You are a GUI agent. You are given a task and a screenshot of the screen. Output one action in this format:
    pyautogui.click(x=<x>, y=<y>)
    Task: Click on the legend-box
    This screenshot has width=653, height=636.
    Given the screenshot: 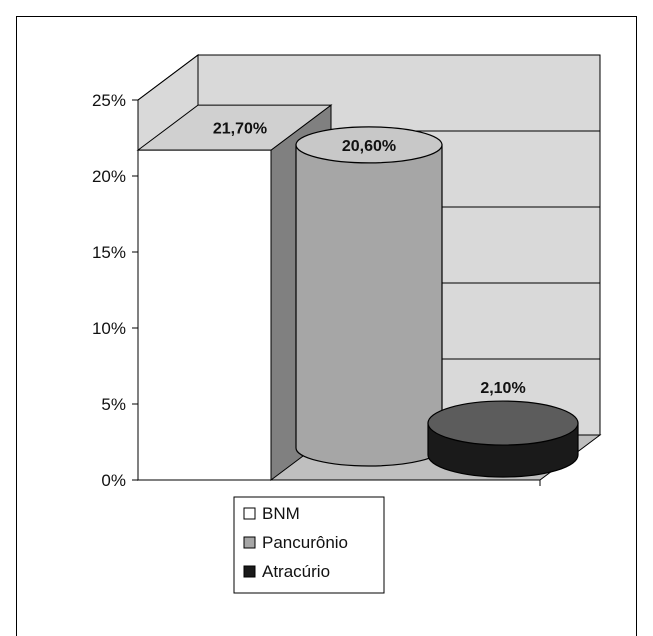 What is the action you would take?
    pyautogui.click(x=309, y=545)
    